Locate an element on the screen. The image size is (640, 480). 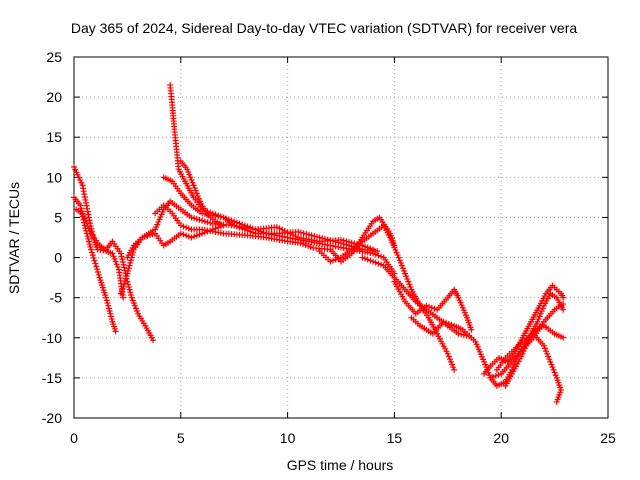
x-tick-label: 5 is located at coordinates (181, 438).